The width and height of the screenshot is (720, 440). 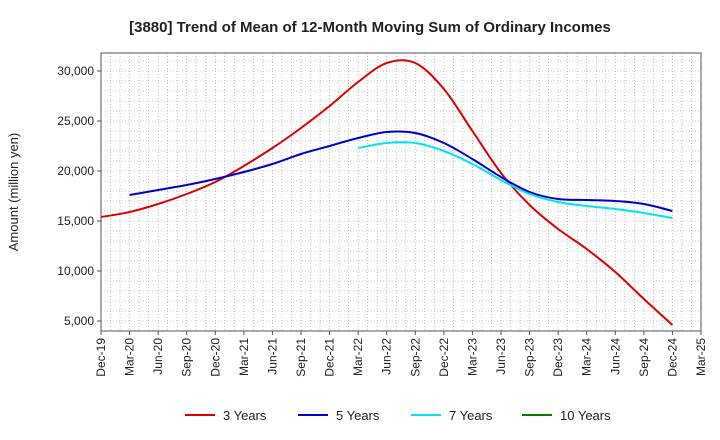 What do you see at coordinates (75, 271) in the screenshot?
I see `y-tick-label: 10,000` at bounding box center [75, 271].